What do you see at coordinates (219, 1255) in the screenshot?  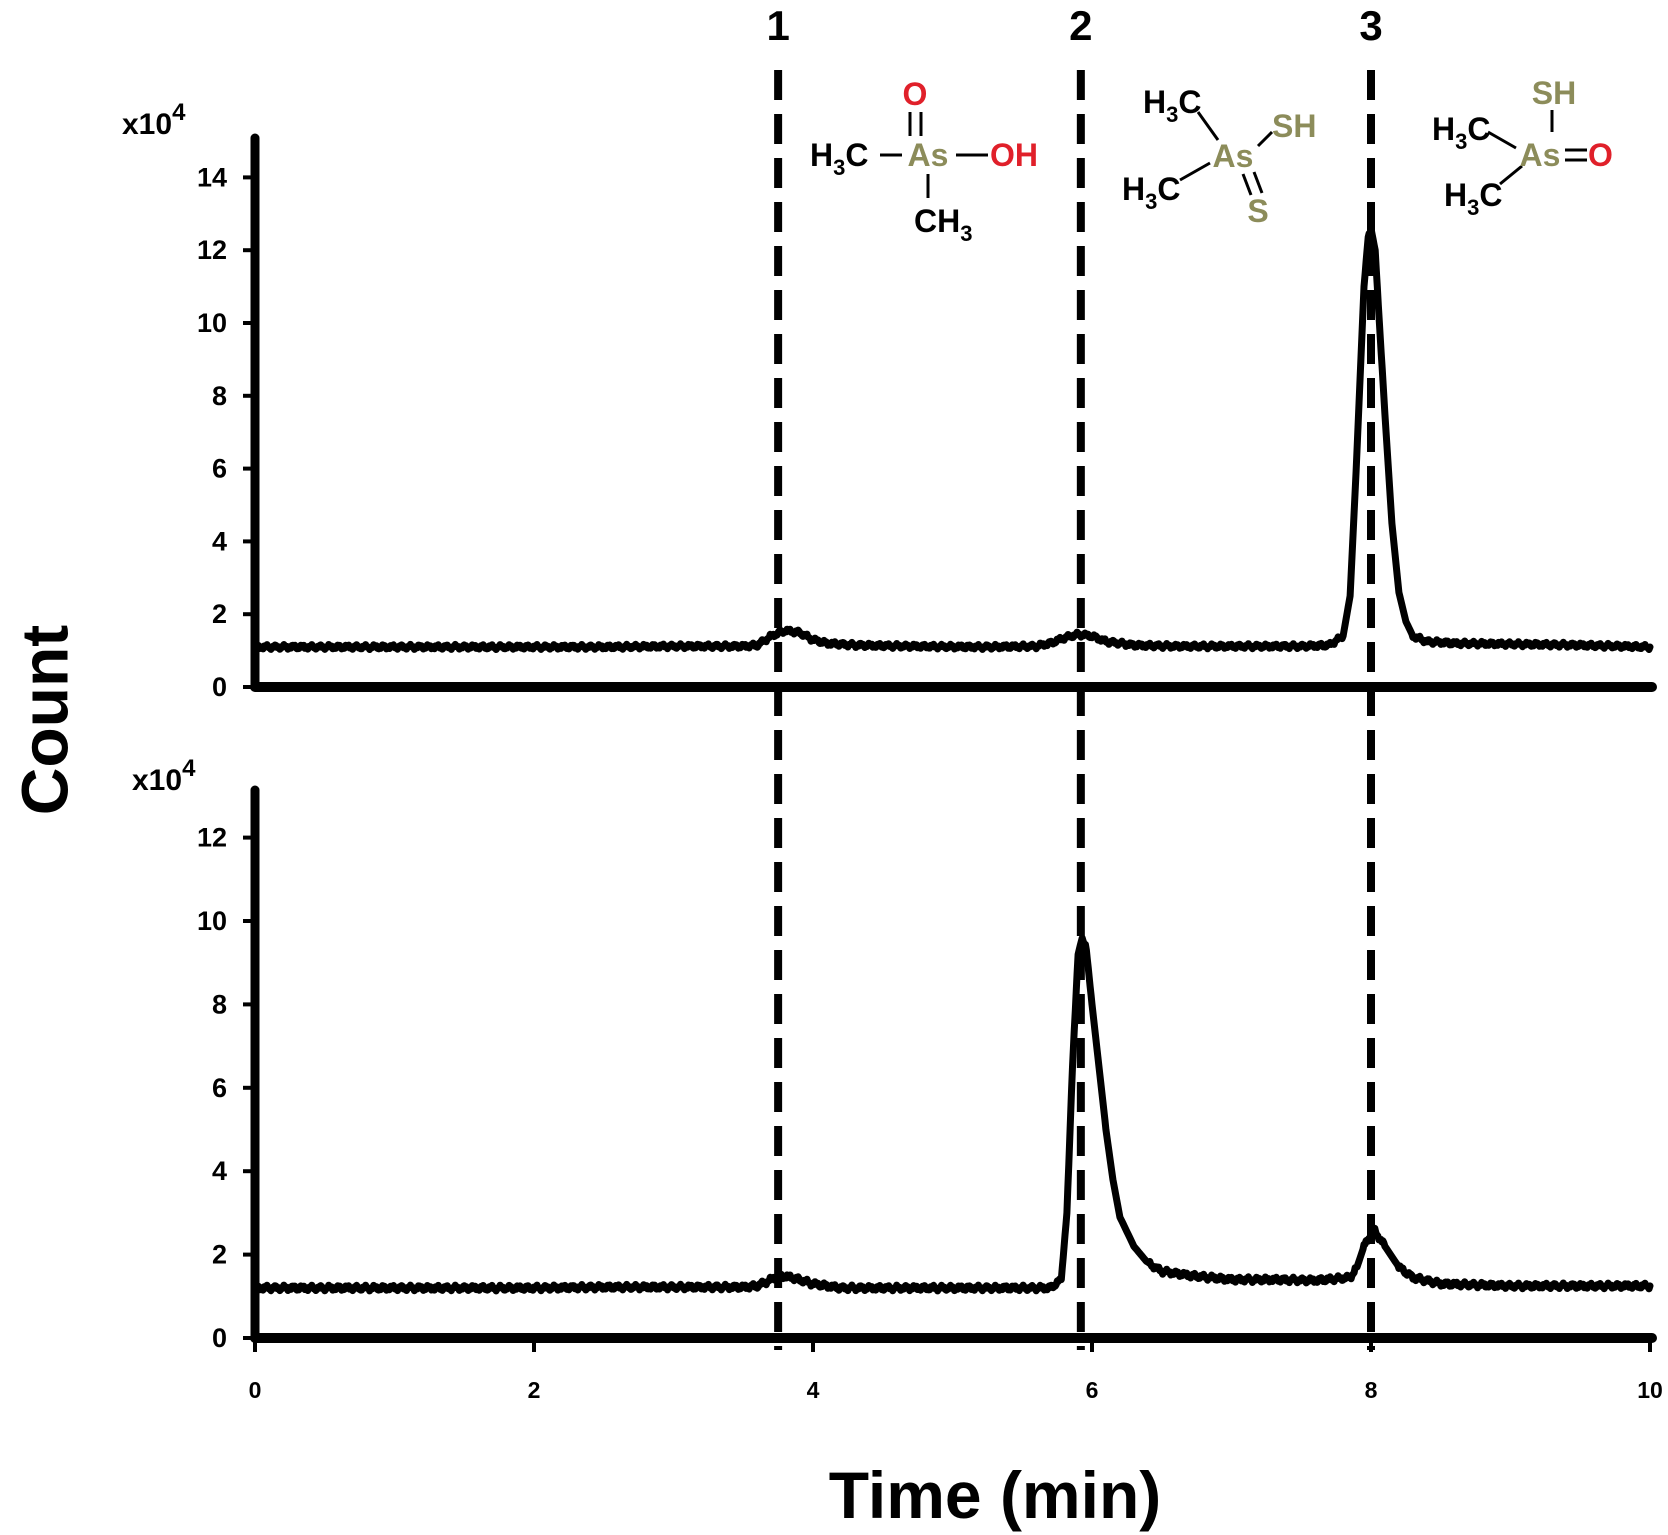 I see `bottom-y-tick-label: 2` at bounding box center [219, 1255].